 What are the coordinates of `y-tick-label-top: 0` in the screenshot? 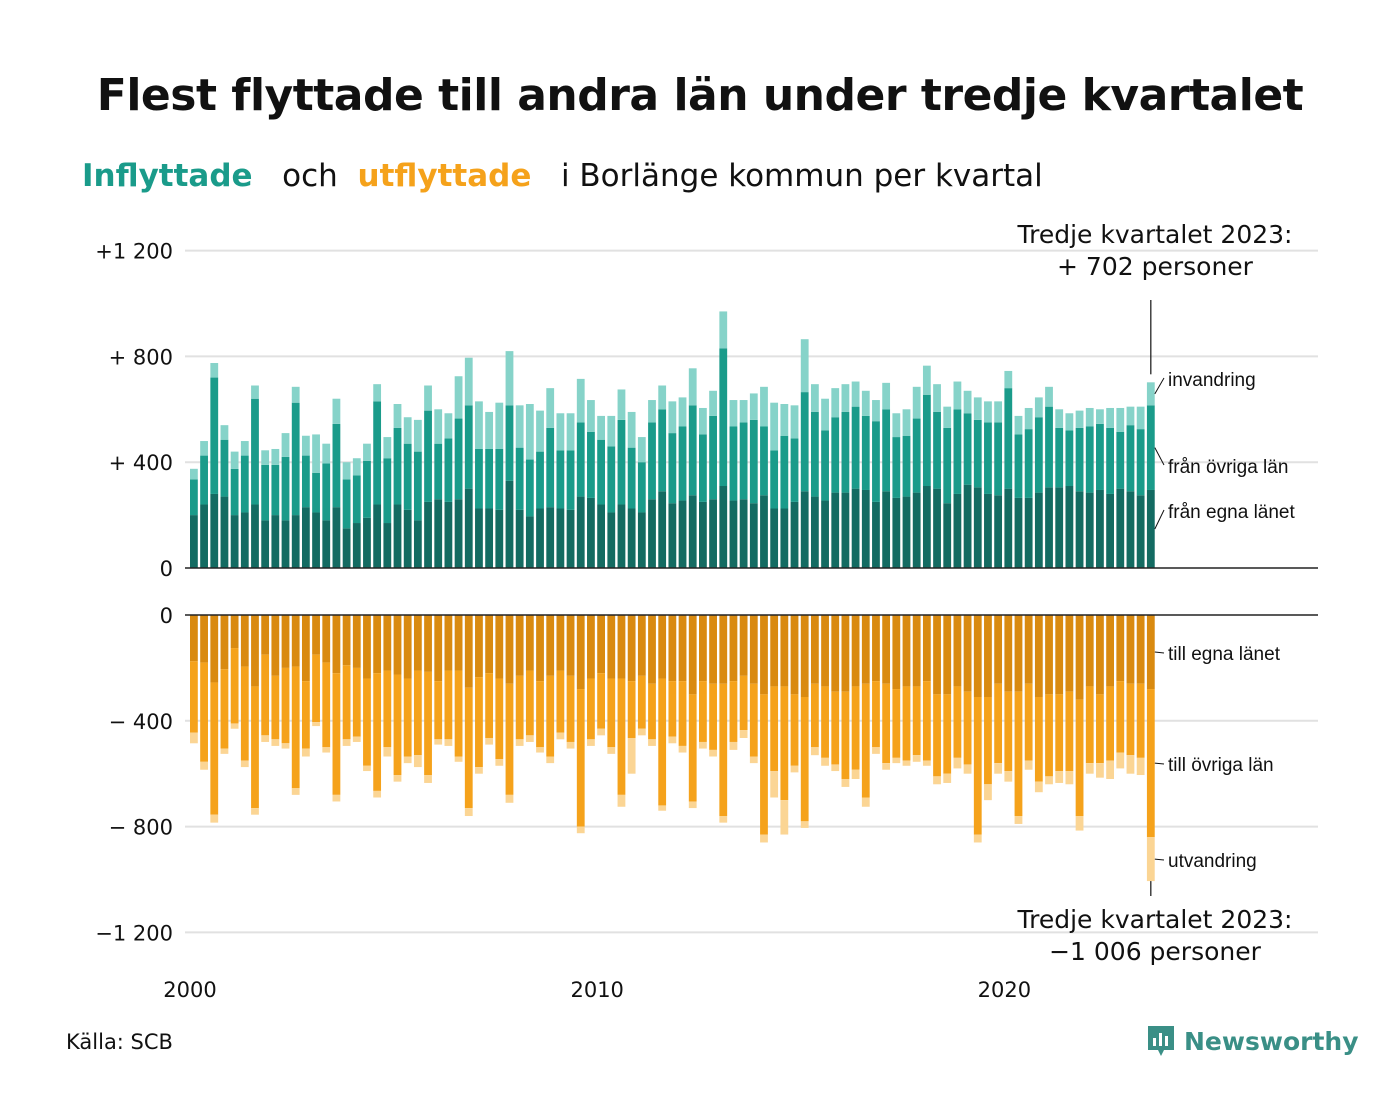 It's located at (166, 569).